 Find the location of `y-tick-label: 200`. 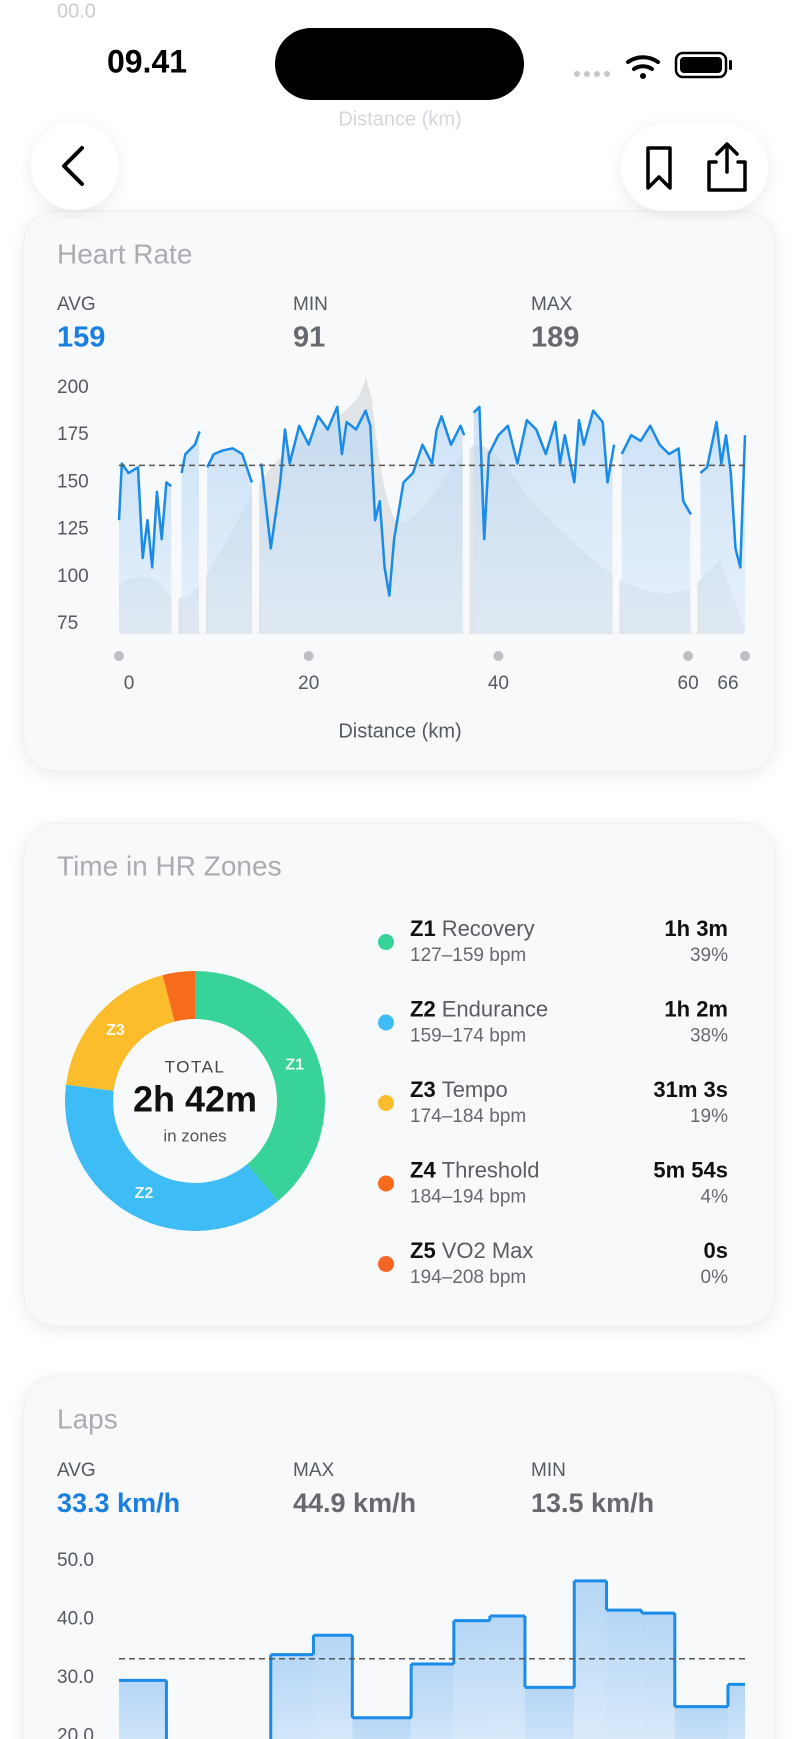

y-tick-label: 200 is located at coordinates (73, 387).